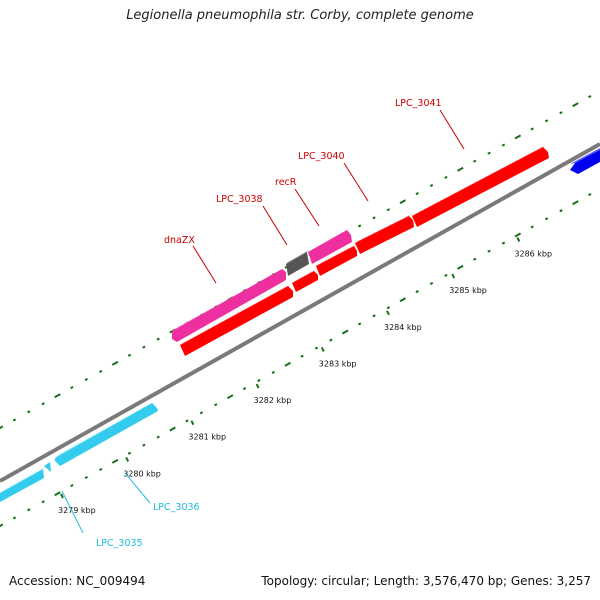  Describe the element at coordinates (77, 581) in the screenshot. I see `accession-text: Accession: NC_009494` at that location.